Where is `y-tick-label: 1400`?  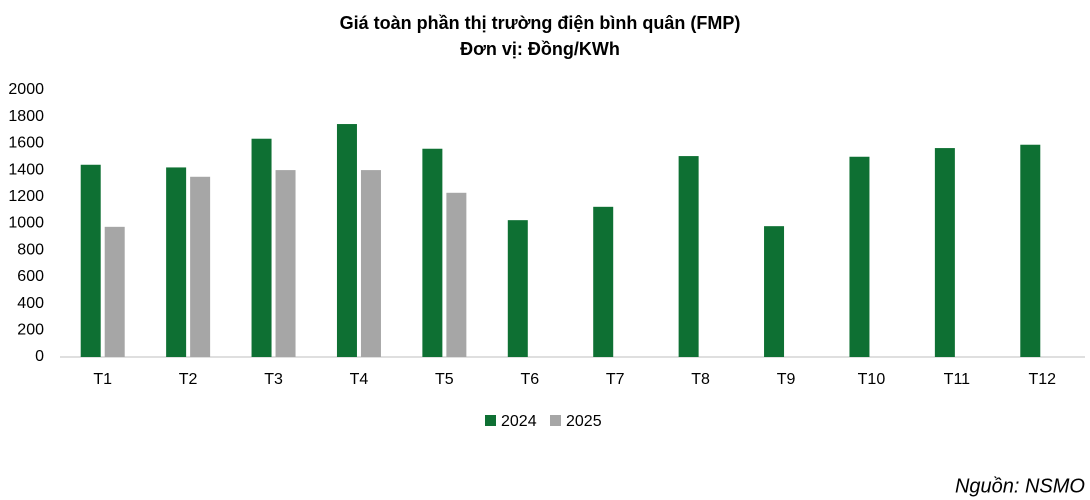 y-tick-label: 1400 is located at coordinates (26, 169).